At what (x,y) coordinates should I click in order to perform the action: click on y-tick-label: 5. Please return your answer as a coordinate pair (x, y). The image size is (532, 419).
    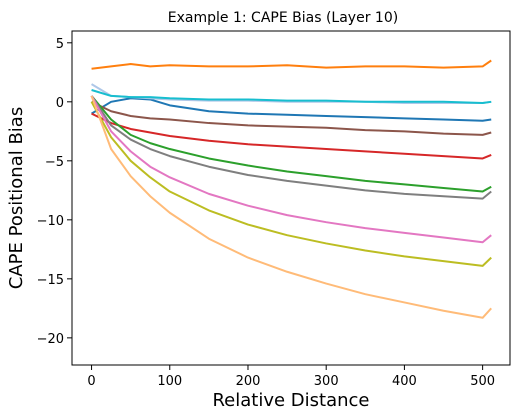
    Looking at the image, I should click on (60, 44).